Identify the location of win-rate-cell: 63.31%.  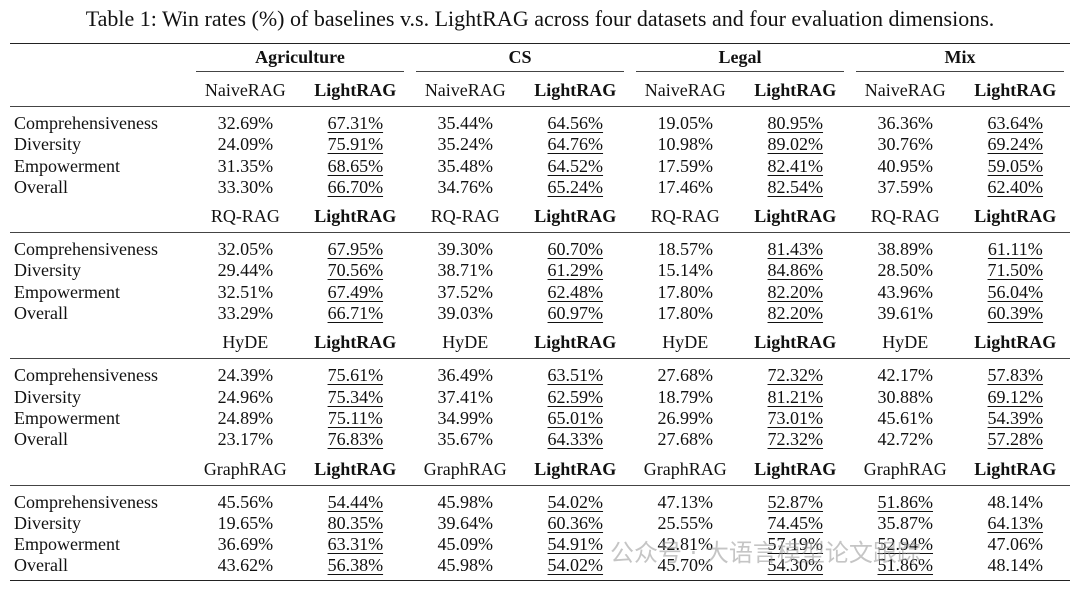
(355, 544).